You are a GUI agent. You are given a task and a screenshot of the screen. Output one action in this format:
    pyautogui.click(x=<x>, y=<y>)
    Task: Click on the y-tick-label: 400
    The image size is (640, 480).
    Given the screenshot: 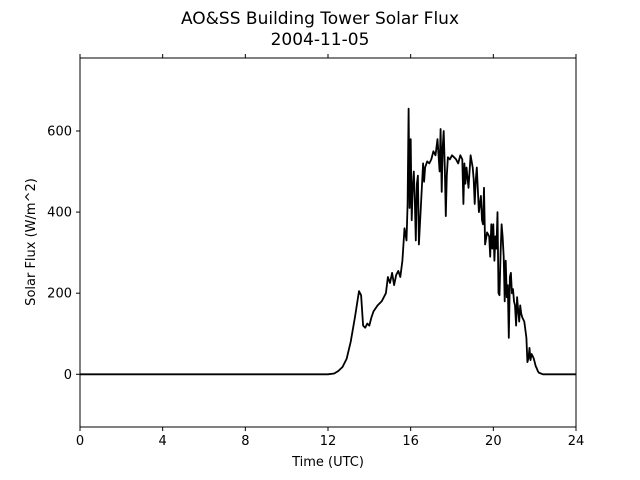 What is the action you would take?
    pyautogui.click(x=59, y=213)
    